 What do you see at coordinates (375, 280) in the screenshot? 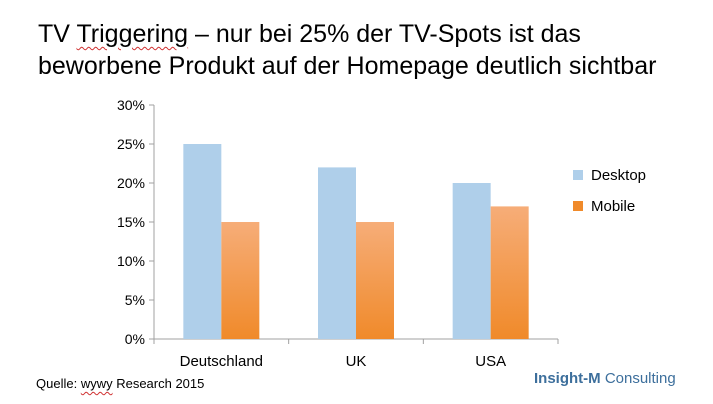
I see `bar-mobile-uk` at bounding box center [375, 280].